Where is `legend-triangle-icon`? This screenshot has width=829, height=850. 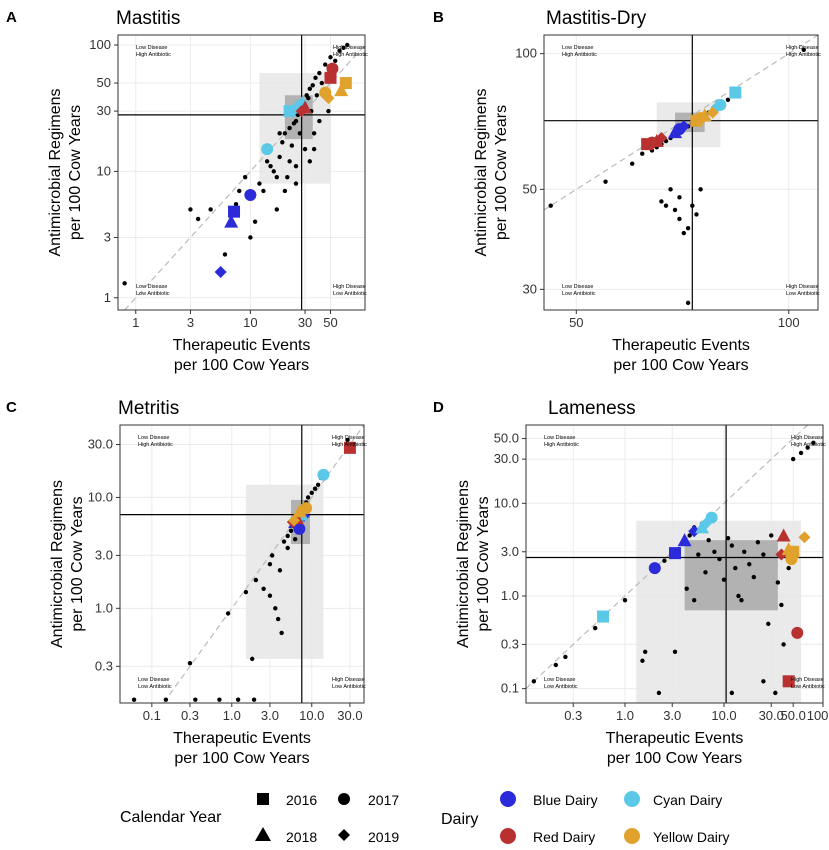
legend-triangle-icon is located at coordinates (263, 834).